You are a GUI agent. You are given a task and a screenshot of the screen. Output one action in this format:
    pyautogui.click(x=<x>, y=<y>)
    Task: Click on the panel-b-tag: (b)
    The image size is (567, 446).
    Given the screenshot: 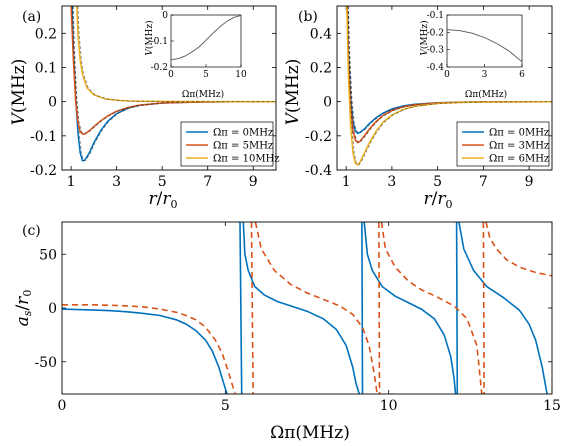 What is the action you would take?
    pyautogui.click(x=308, y=17)
    